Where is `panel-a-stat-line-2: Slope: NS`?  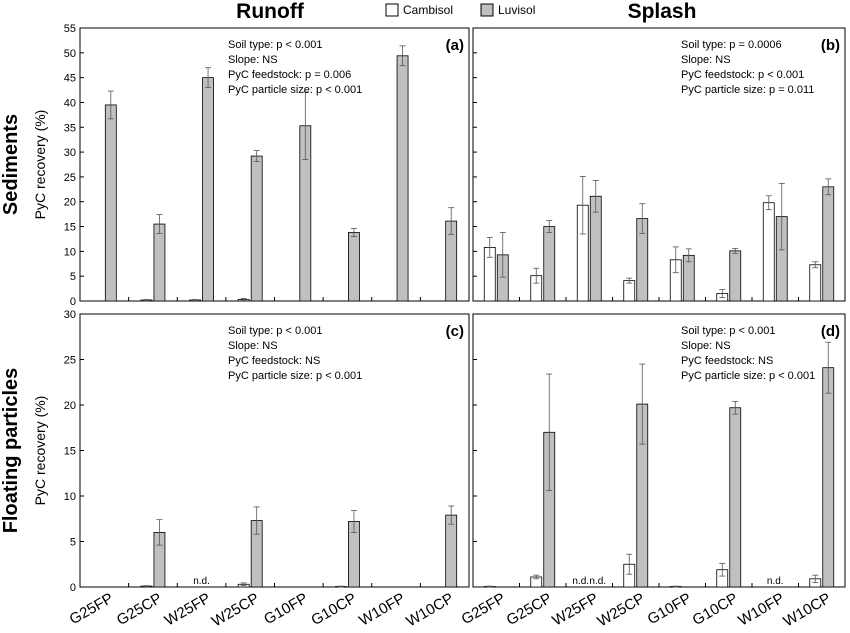
panel-a-stat-line-2: Slope: NS is located at coordinates (253, 60).